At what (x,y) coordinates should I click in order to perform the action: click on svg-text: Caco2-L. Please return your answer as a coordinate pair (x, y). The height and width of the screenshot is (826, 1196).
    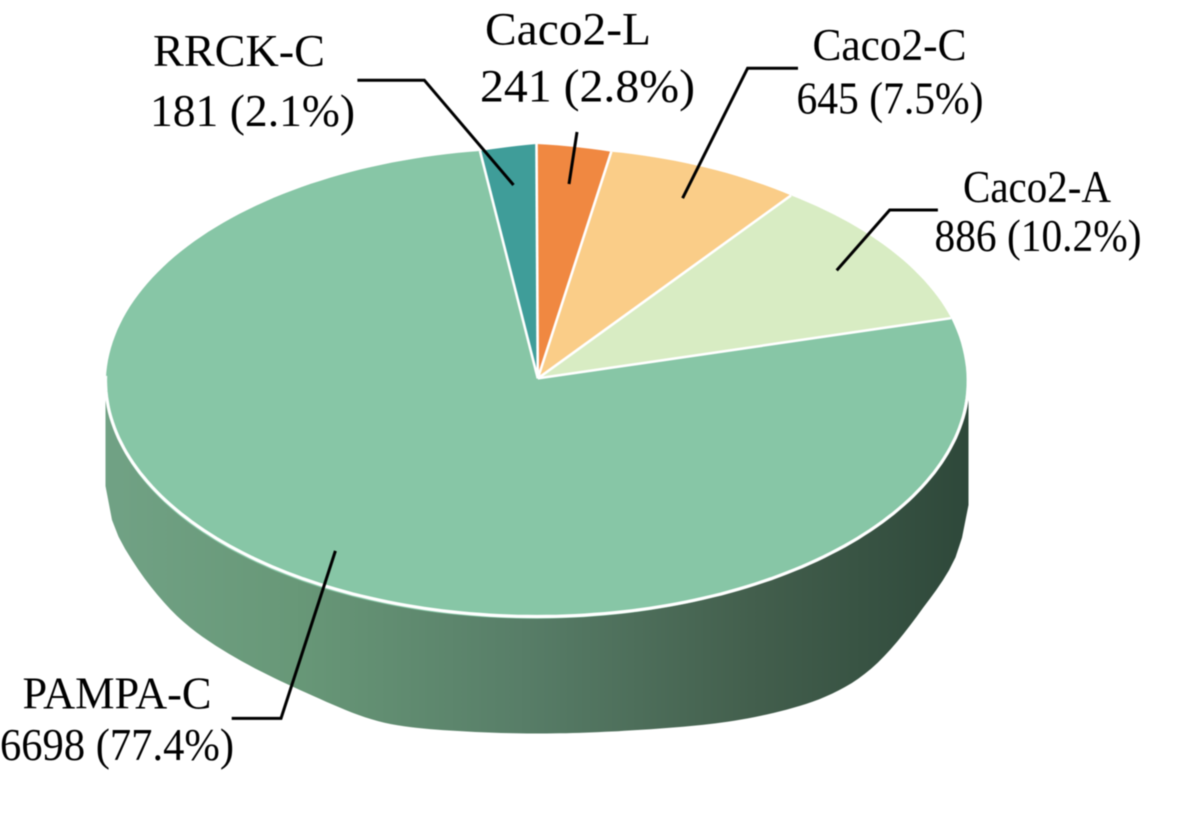
    Looking at the image, I should click on (568, 30).